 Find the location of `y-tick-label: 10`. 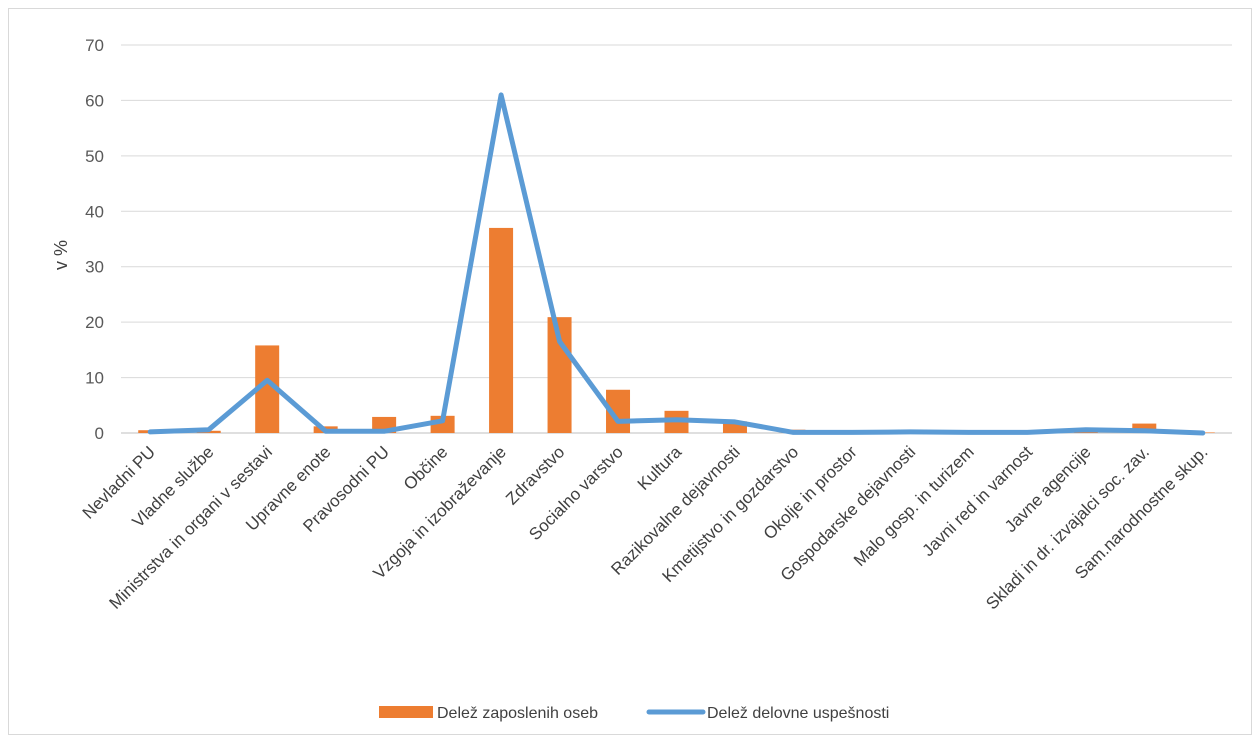

y-tick-label: 10 is located at coordinates (94, 378).